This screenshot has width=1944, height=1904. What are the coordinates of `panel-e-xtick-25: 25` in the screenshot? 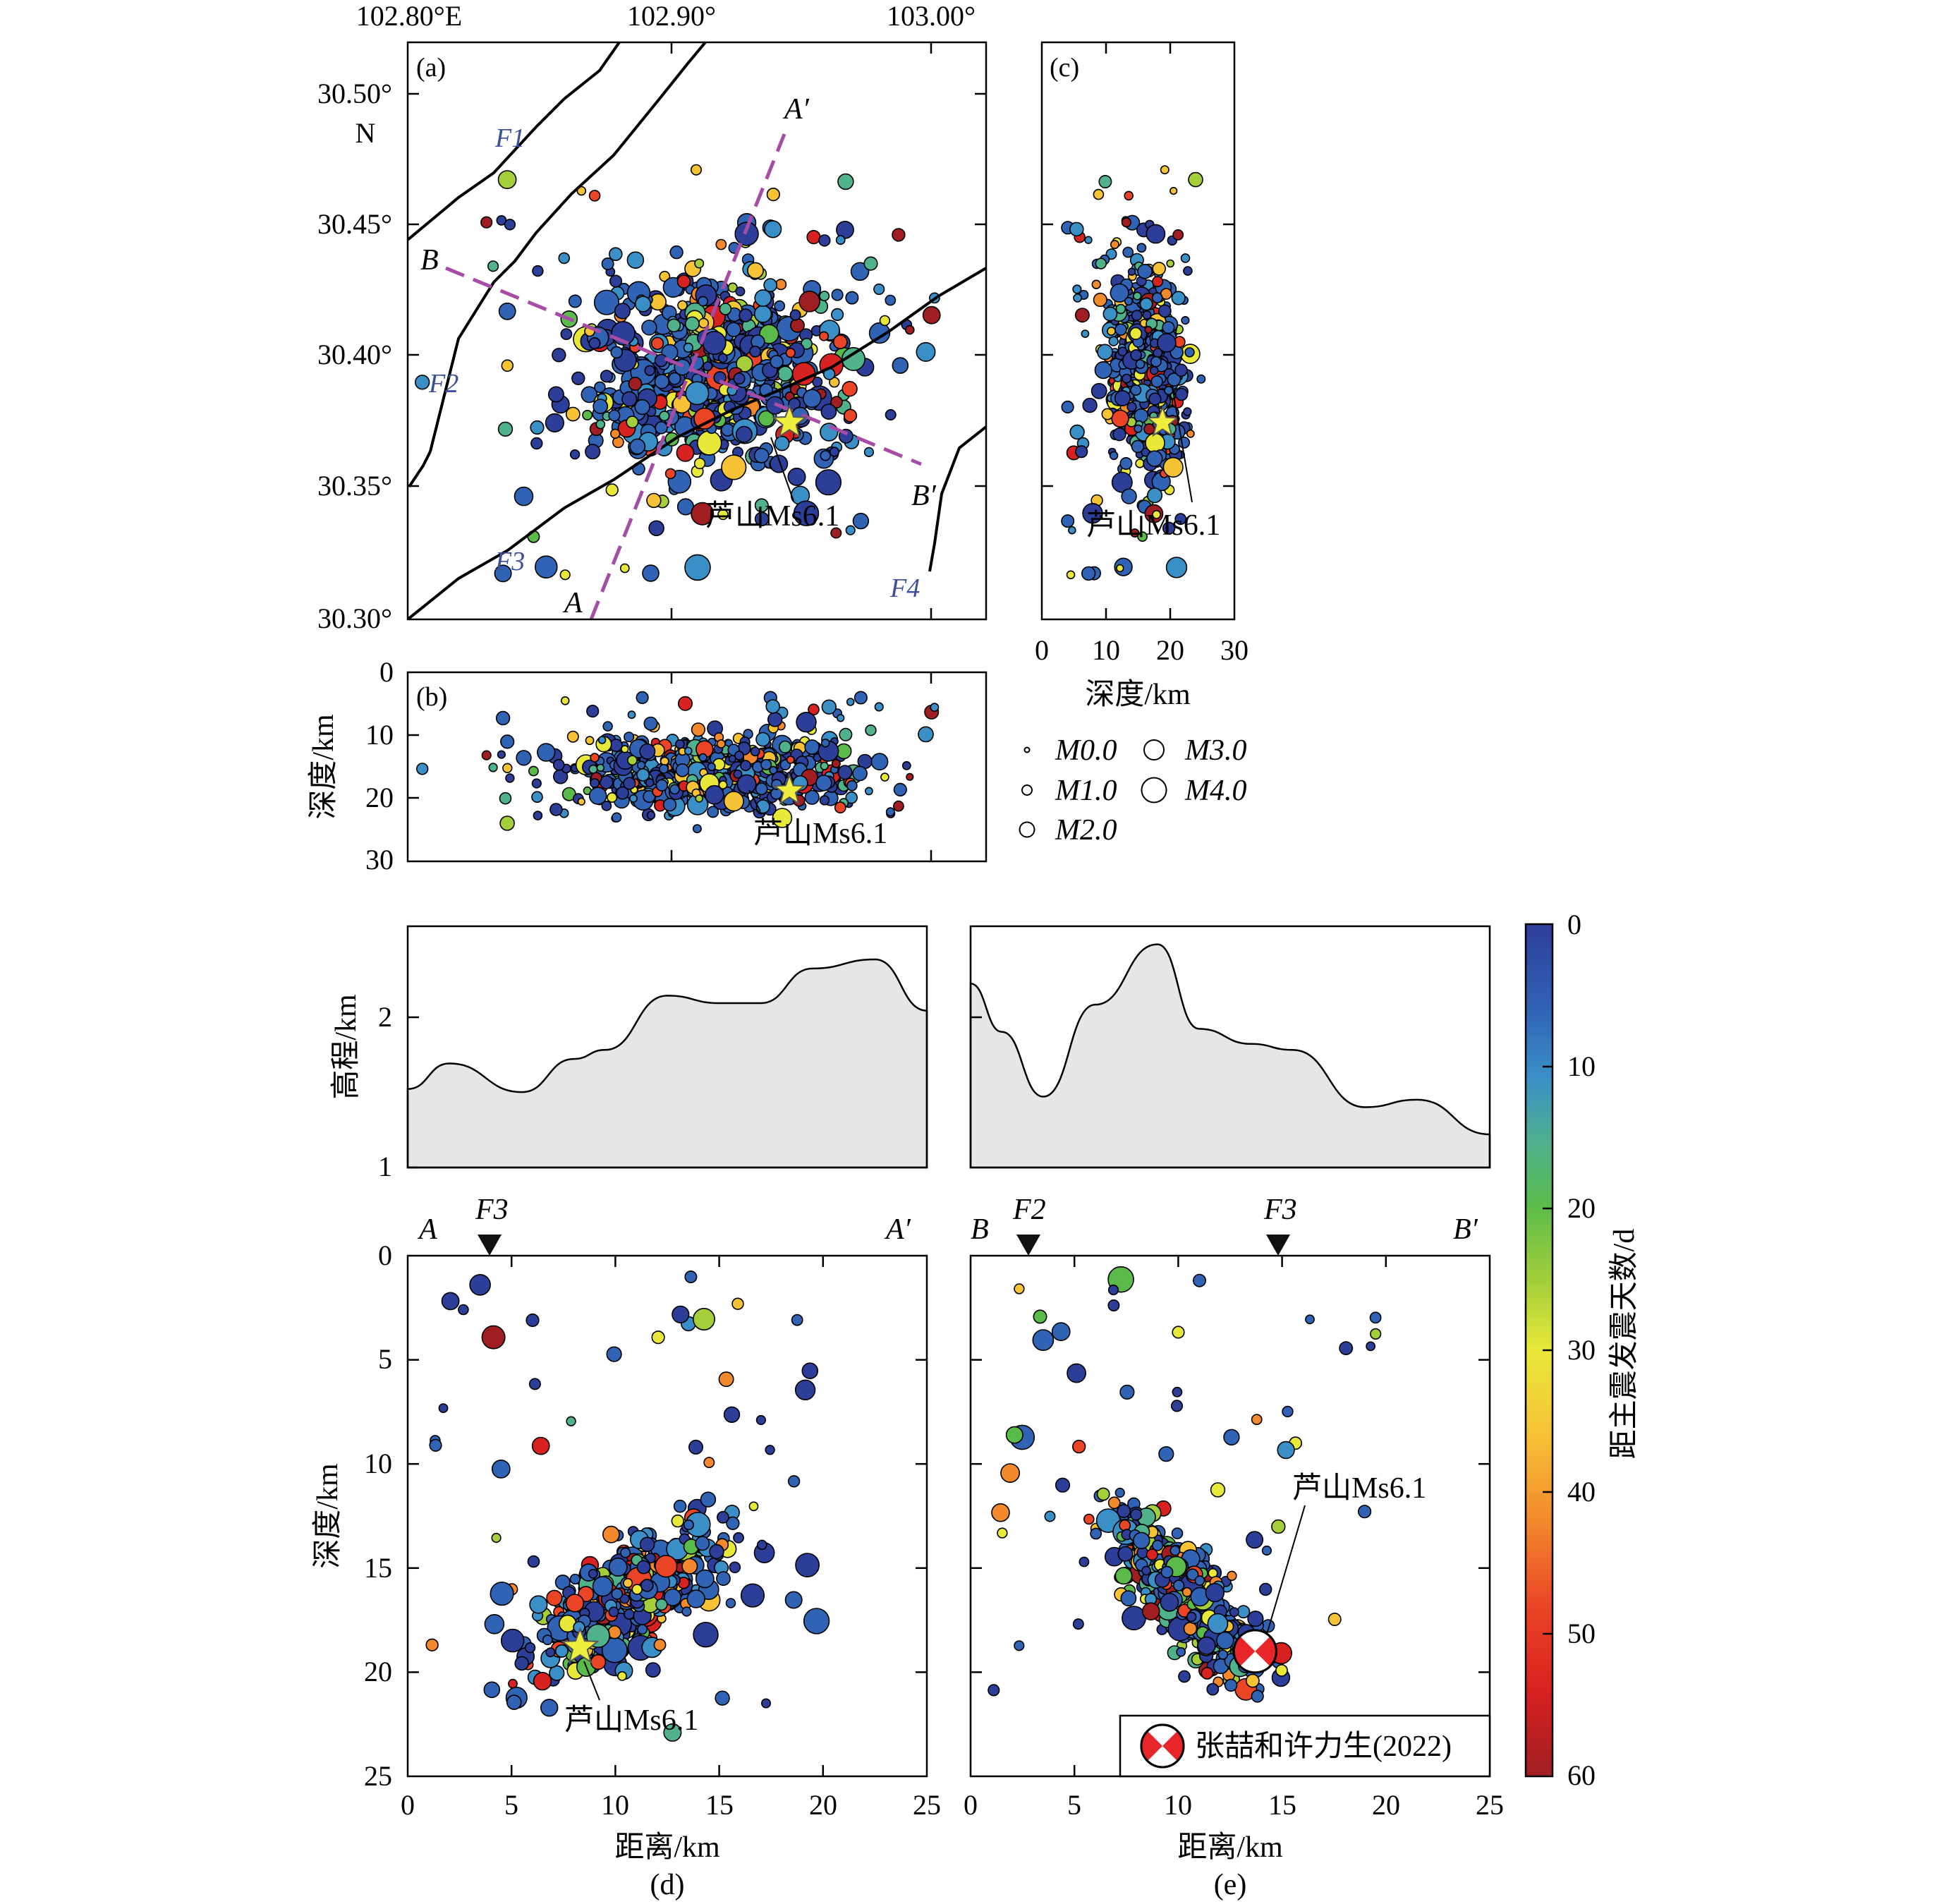 It's located at (1490, 1805).